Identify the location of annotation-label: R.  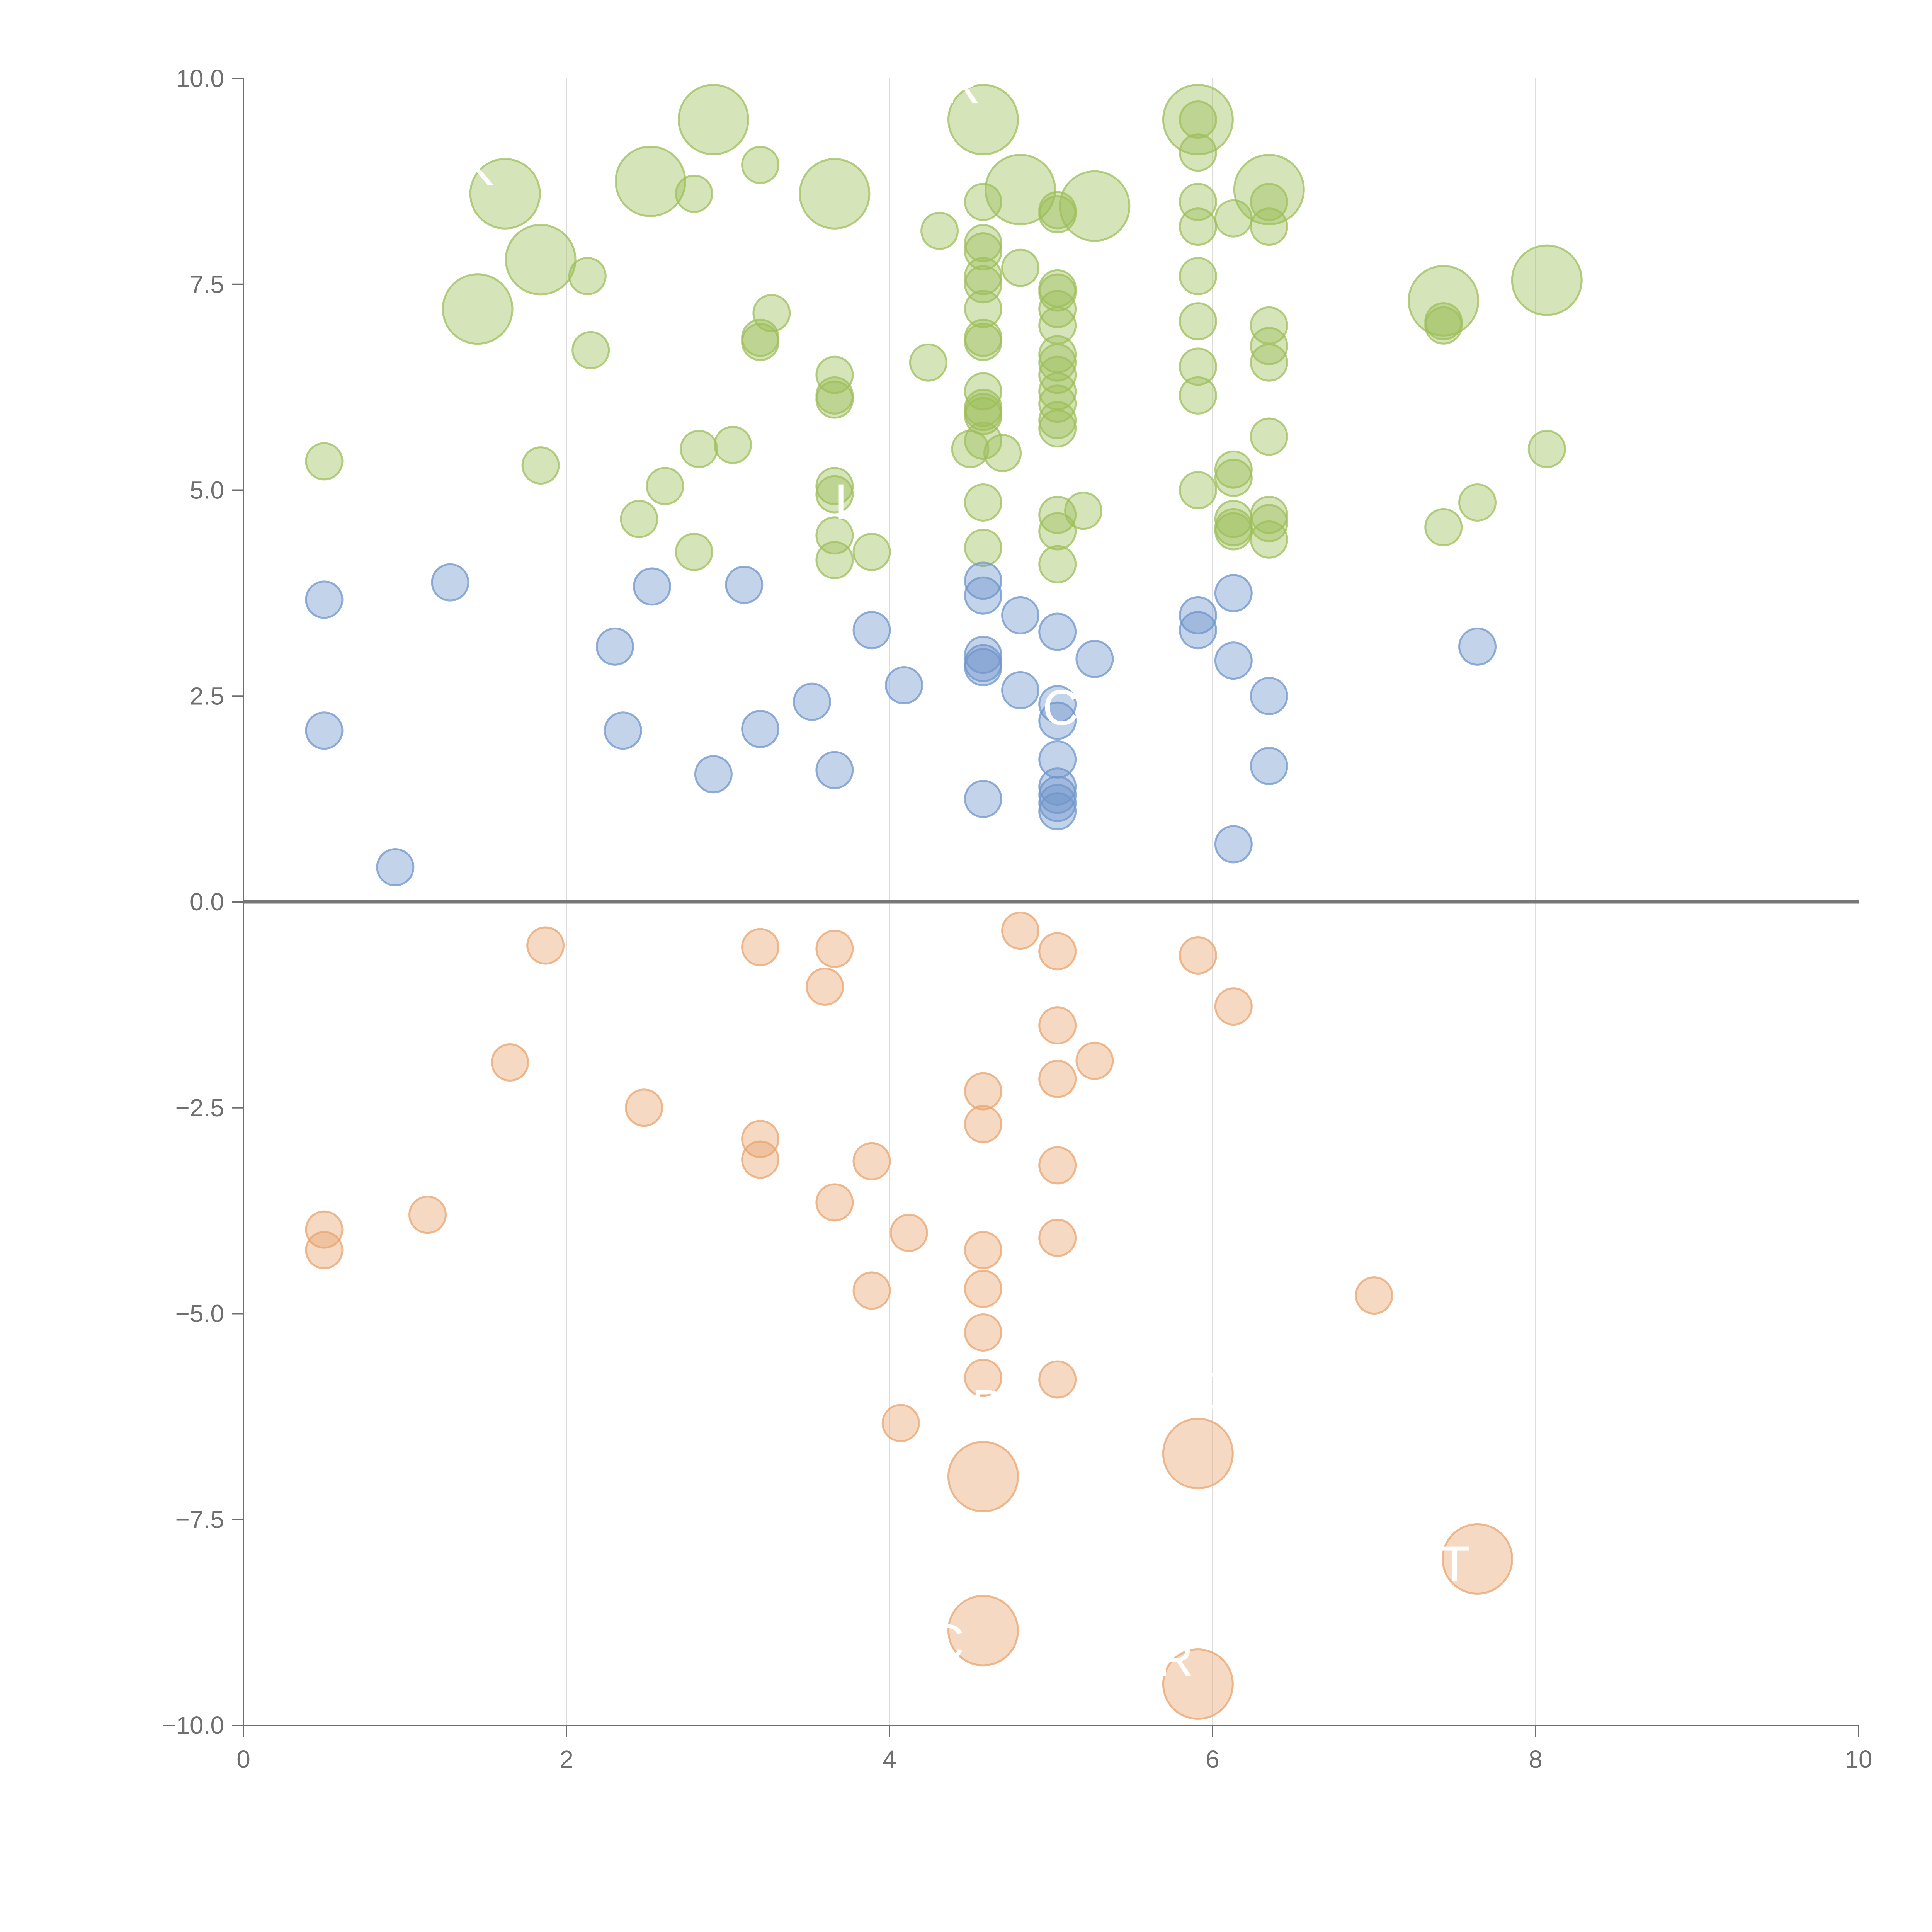
(1176, 1658).